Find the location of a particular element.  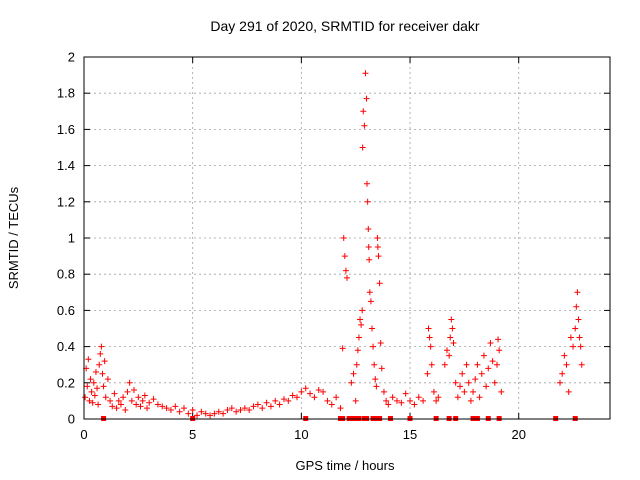

y-tick-label: 1.2 is located at coordinates (66, 201).